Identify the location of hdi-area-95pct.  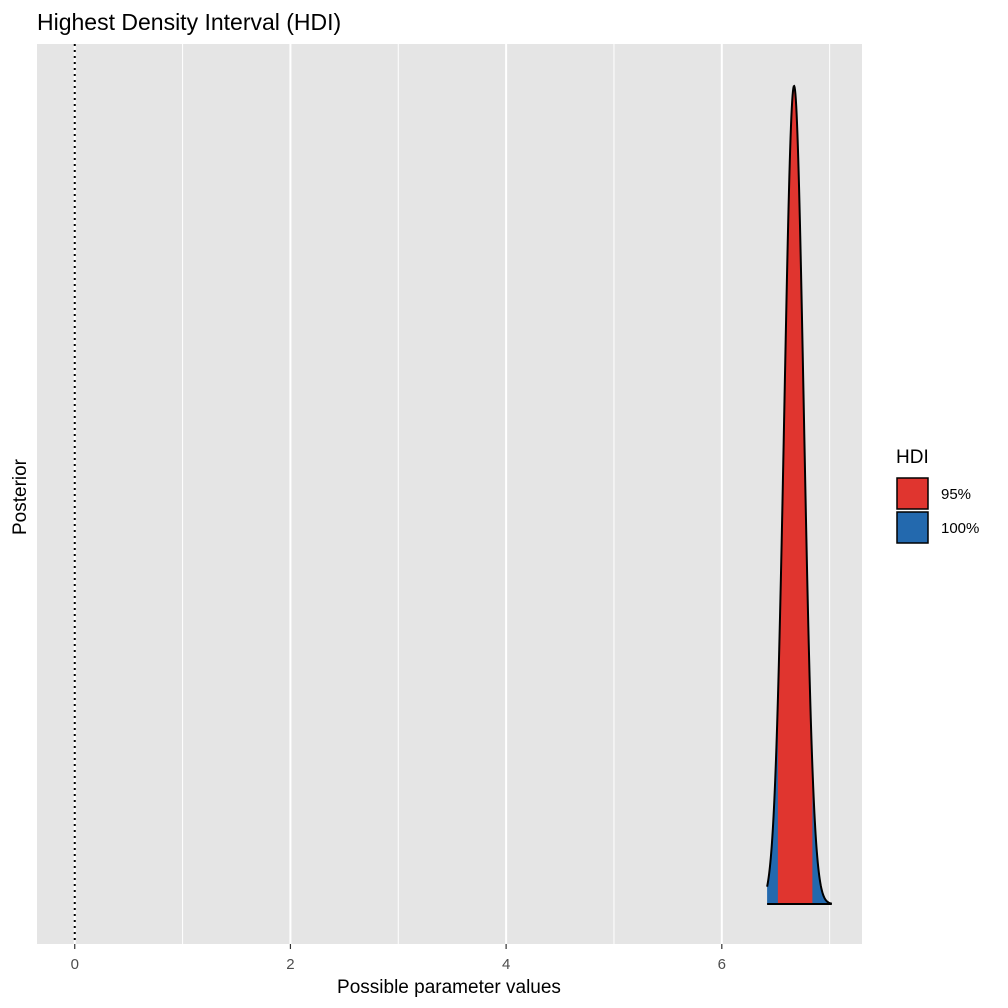
(795, 495).